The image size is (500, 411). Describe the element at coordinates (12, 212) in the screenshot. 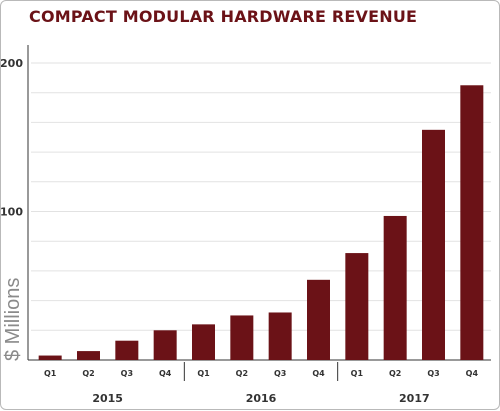

I see `y-tick-label: 100` at that location.